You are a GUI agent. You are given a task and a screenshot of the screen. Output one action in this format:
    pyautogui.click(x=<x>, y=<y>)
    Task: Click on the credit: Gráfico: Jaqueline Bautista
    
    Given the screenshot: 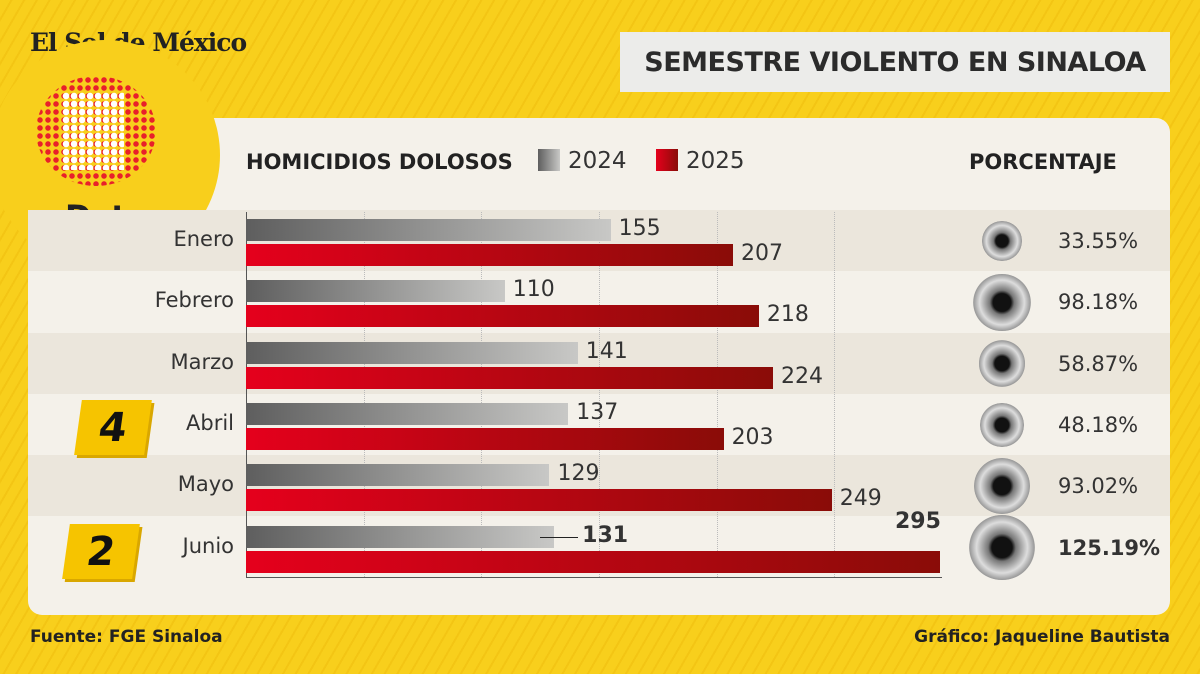 What is the action you would take?
    pyautogui.click(x=1042, y=637)
    